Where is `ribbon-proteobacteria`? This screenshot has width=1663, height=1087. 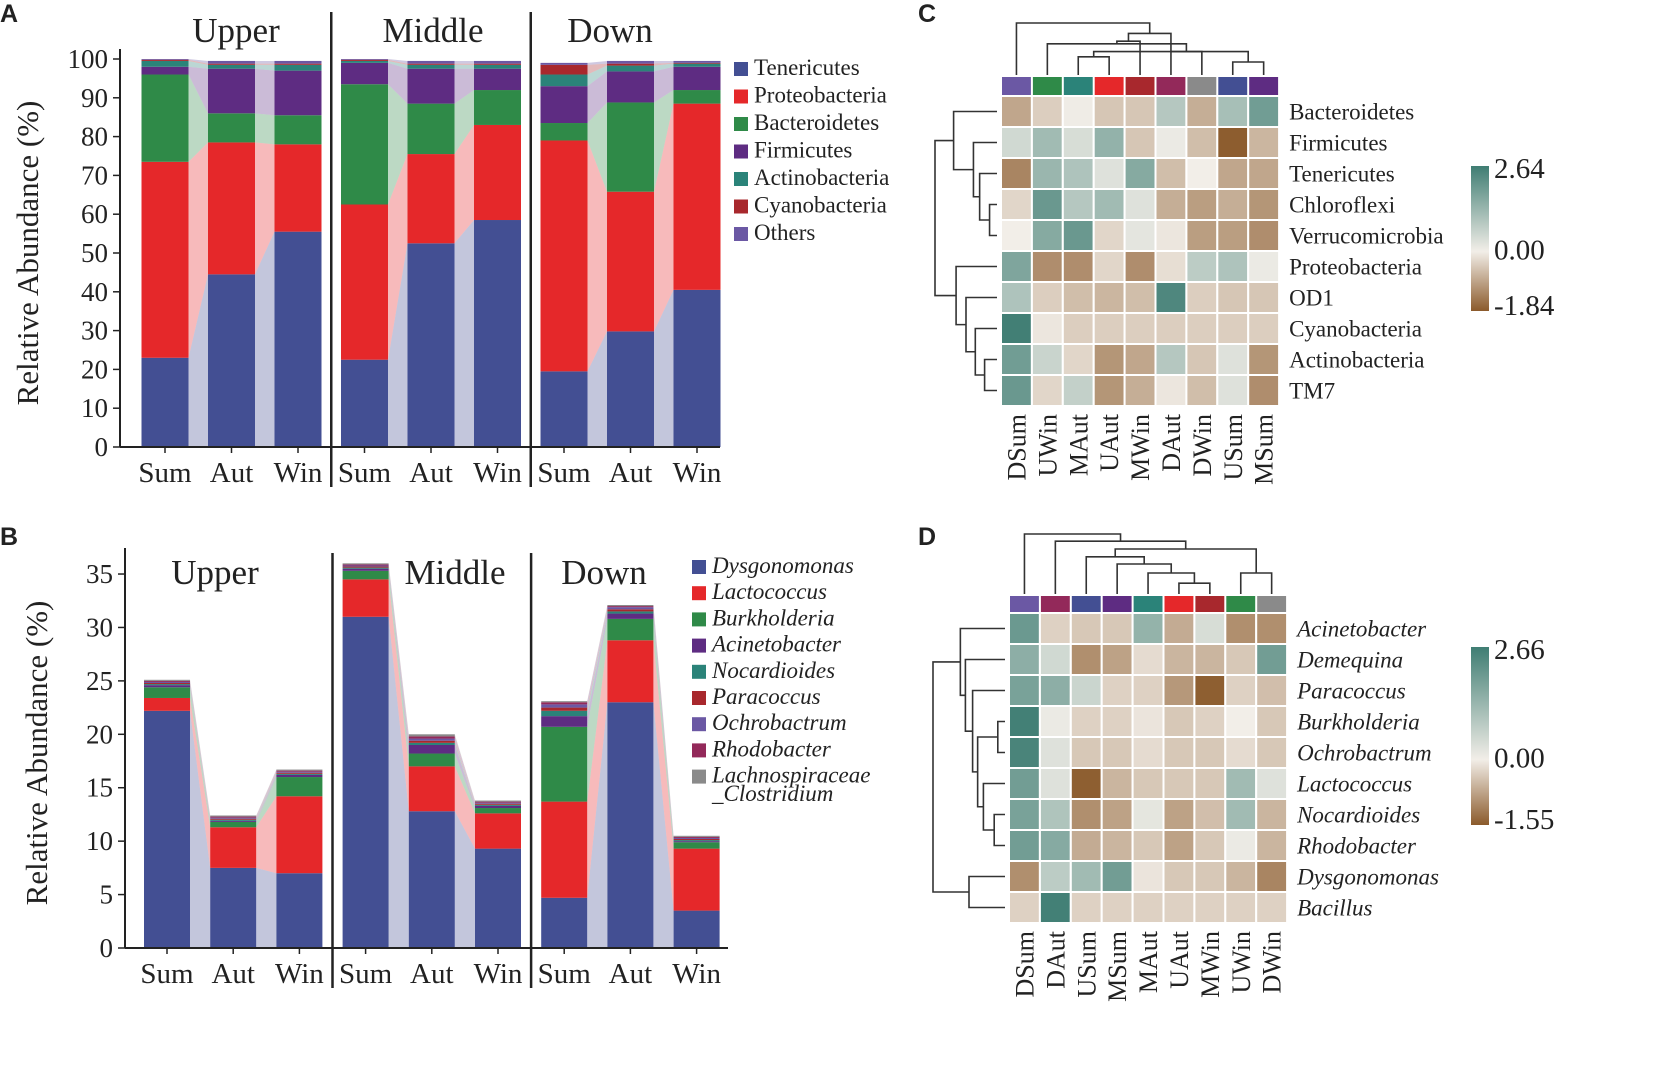 ribbon-proteobacteria is located at coordinates (464, 184).